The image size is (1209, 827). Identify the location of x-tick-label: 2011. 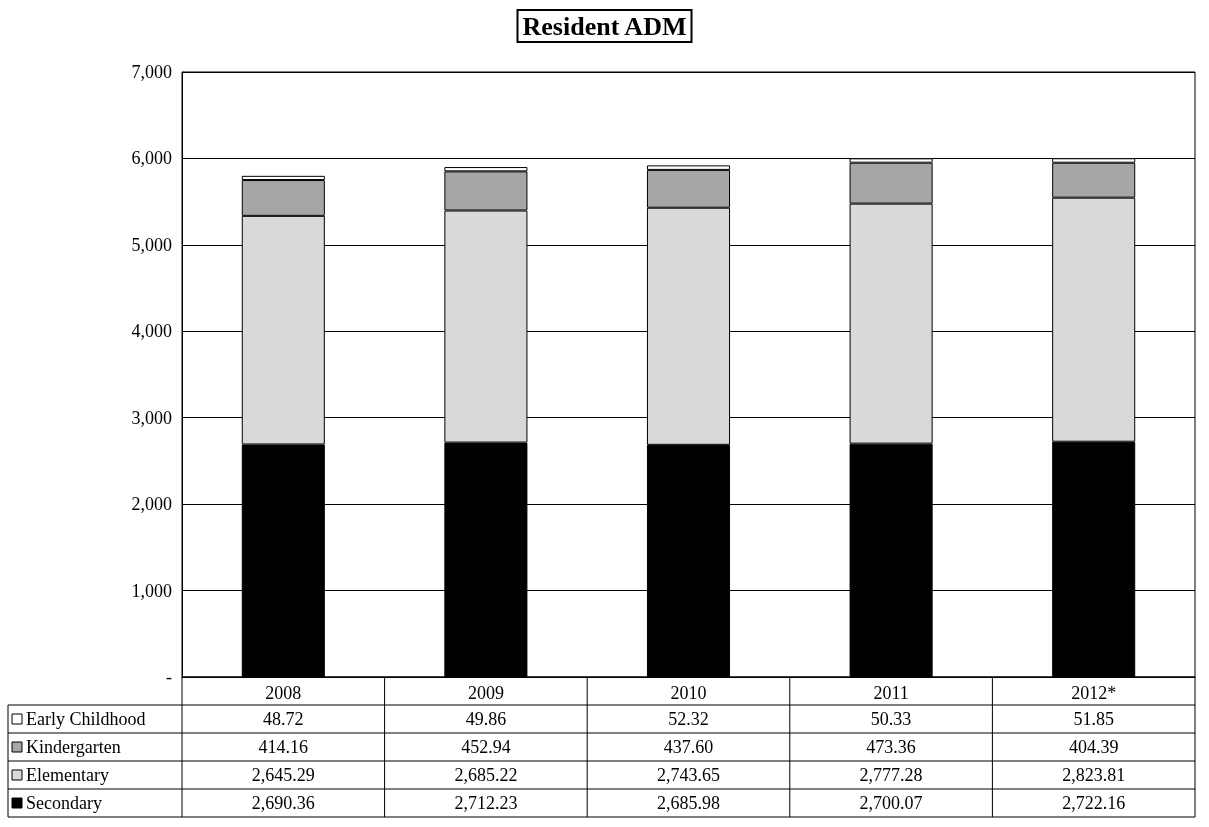
(891, 693).